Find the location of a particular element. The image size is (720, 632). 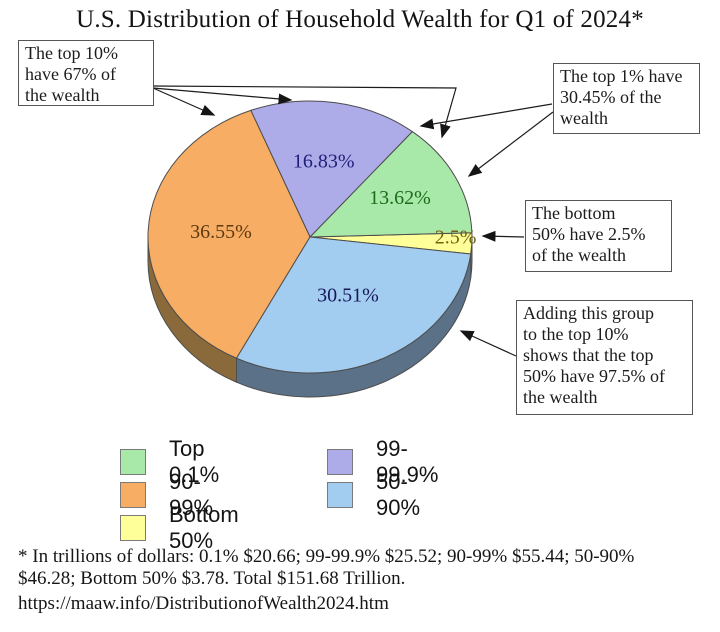

pie-label-99-99.9-: 16.83% is located at coordinates (324, 162).